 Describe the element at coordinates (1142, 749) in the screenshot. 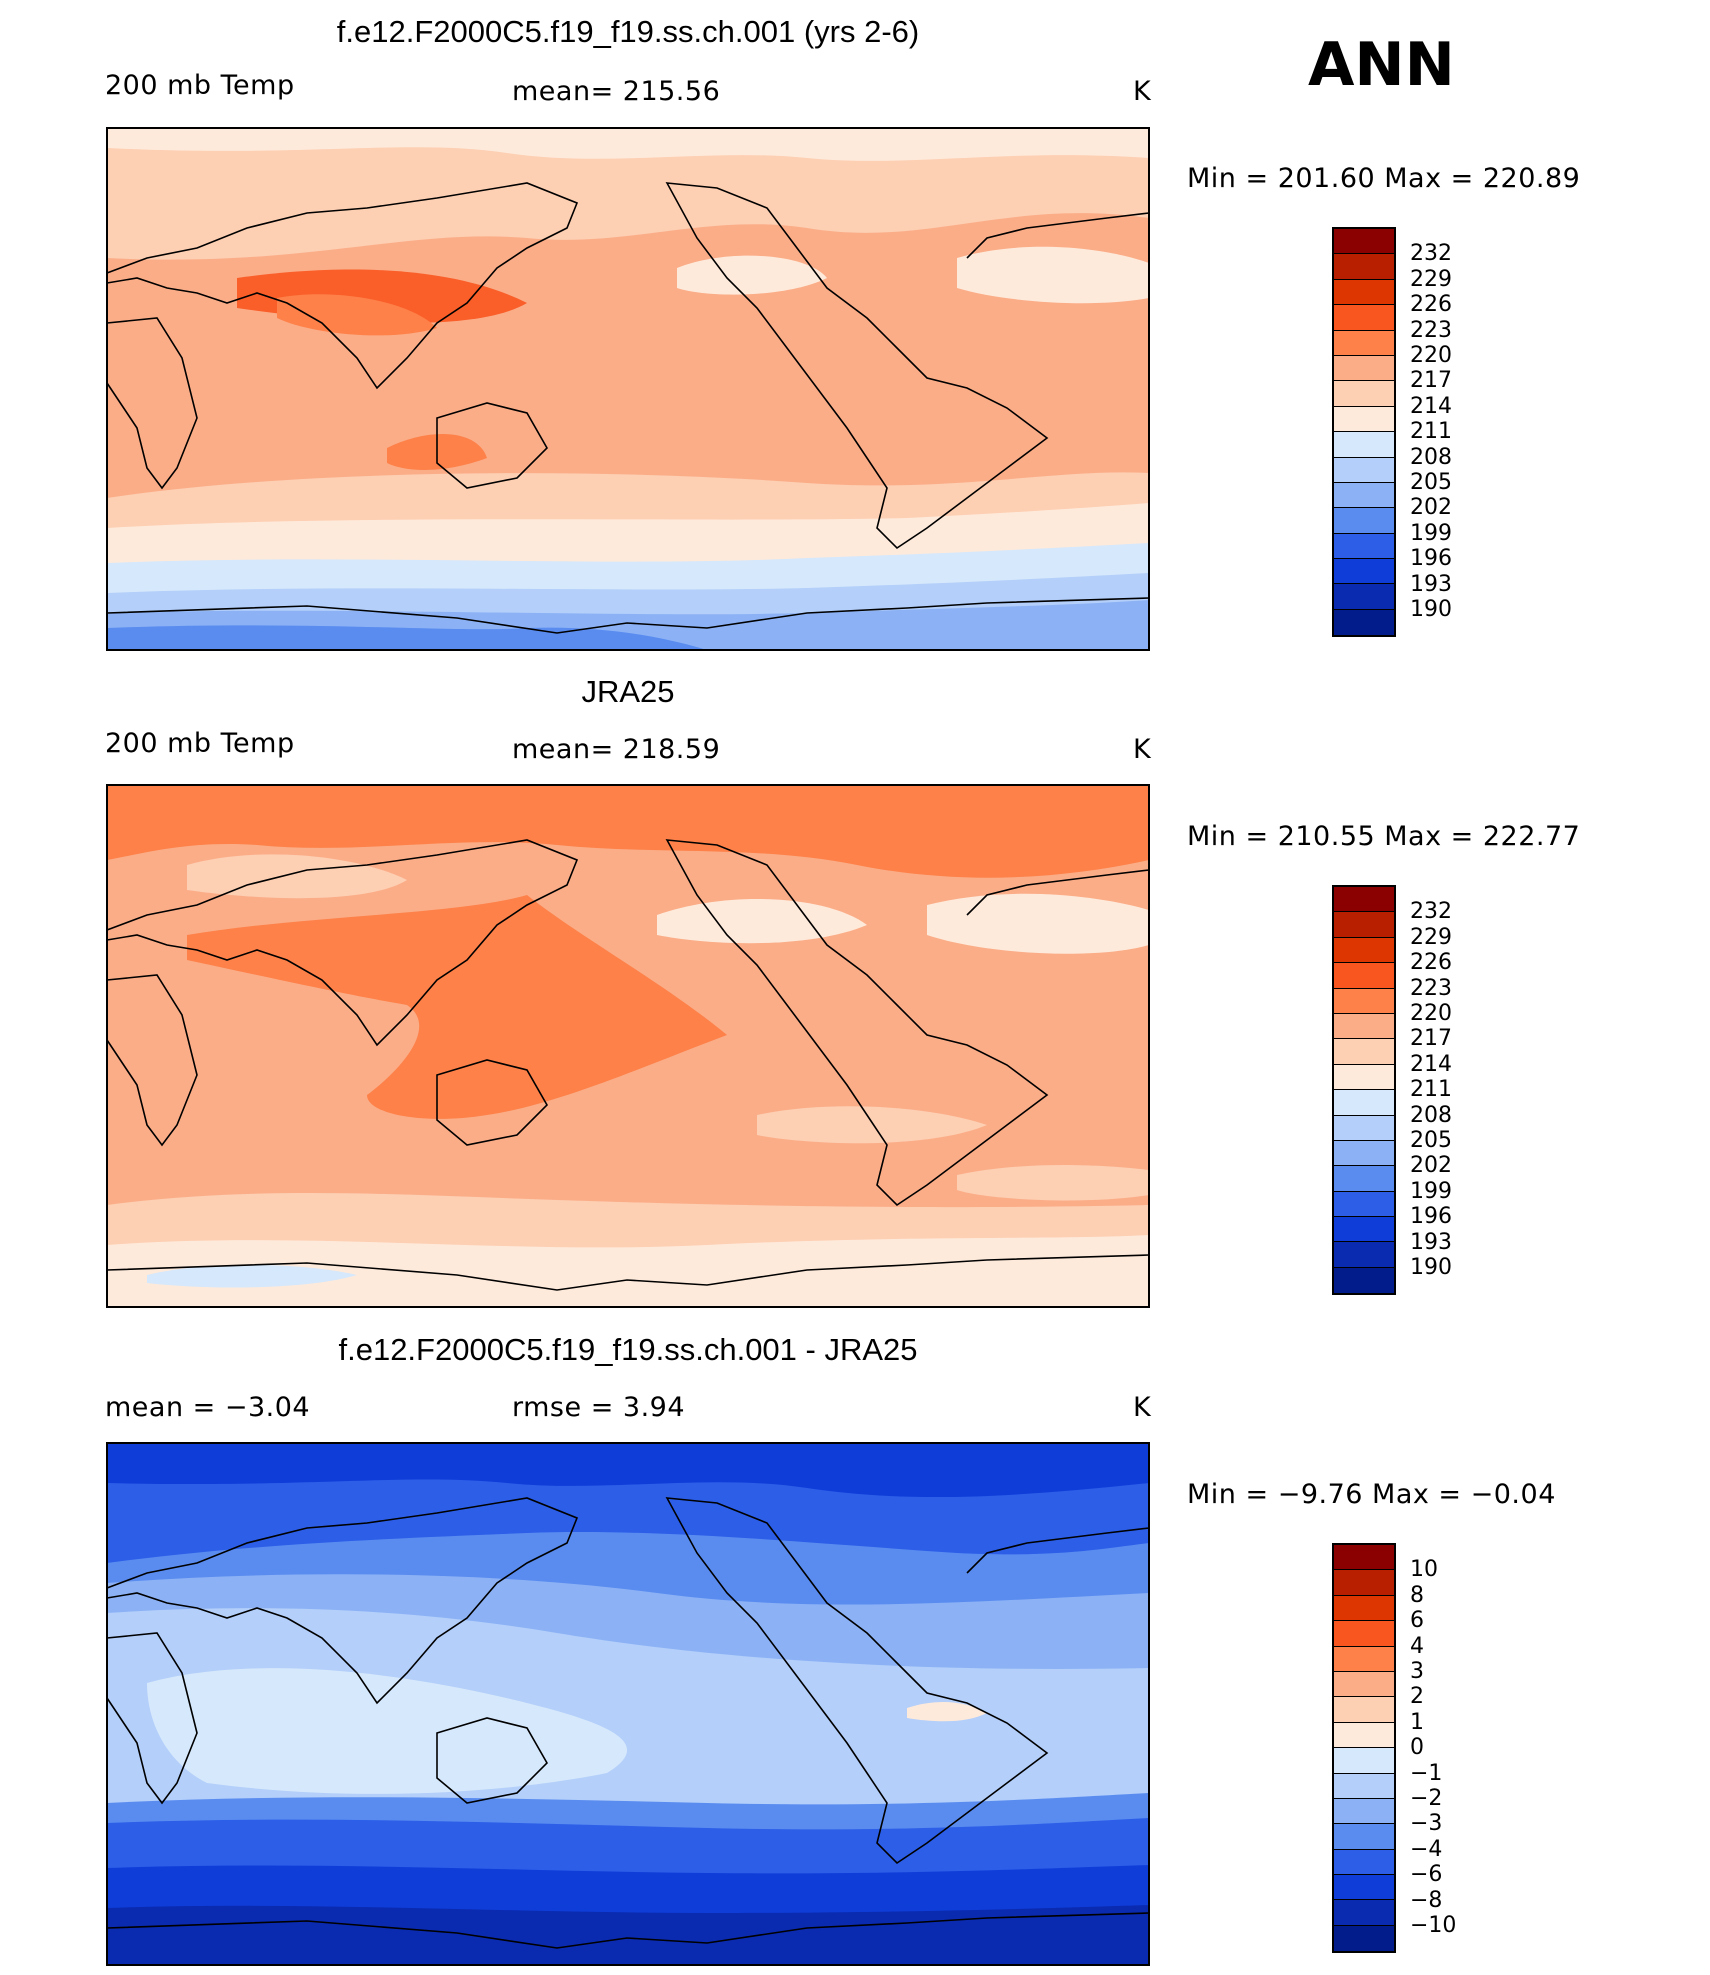

I see `panel-2-units: K` at that location.